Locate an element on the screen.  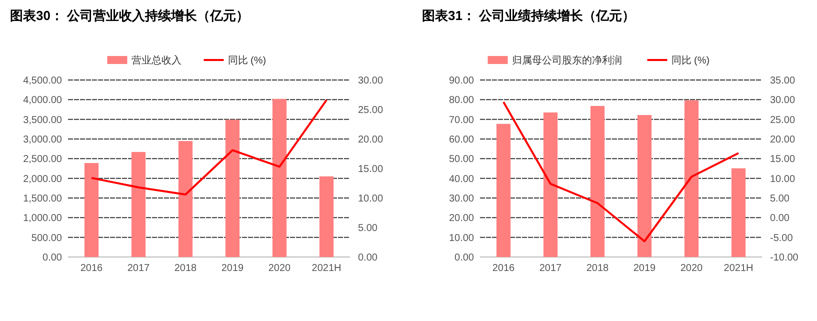
chart-title: 图表31： 公司业绩持续增长（亿元） is located at coordinates (529, 15).